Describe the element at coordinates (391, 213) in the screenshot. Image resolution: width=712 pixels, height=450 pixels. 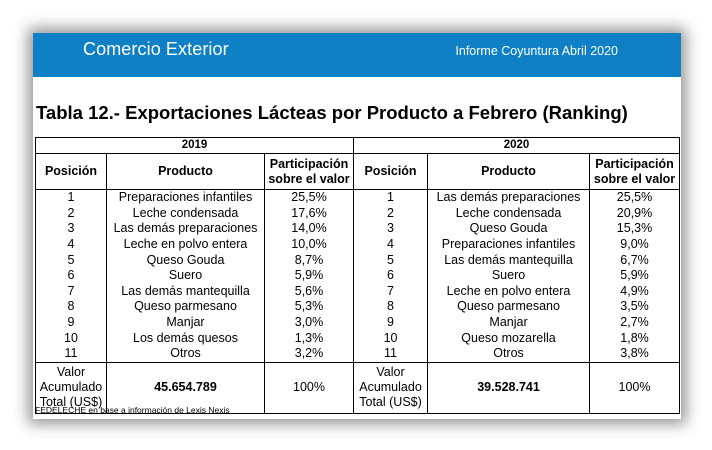
I see `position-cell: 2` at that location.